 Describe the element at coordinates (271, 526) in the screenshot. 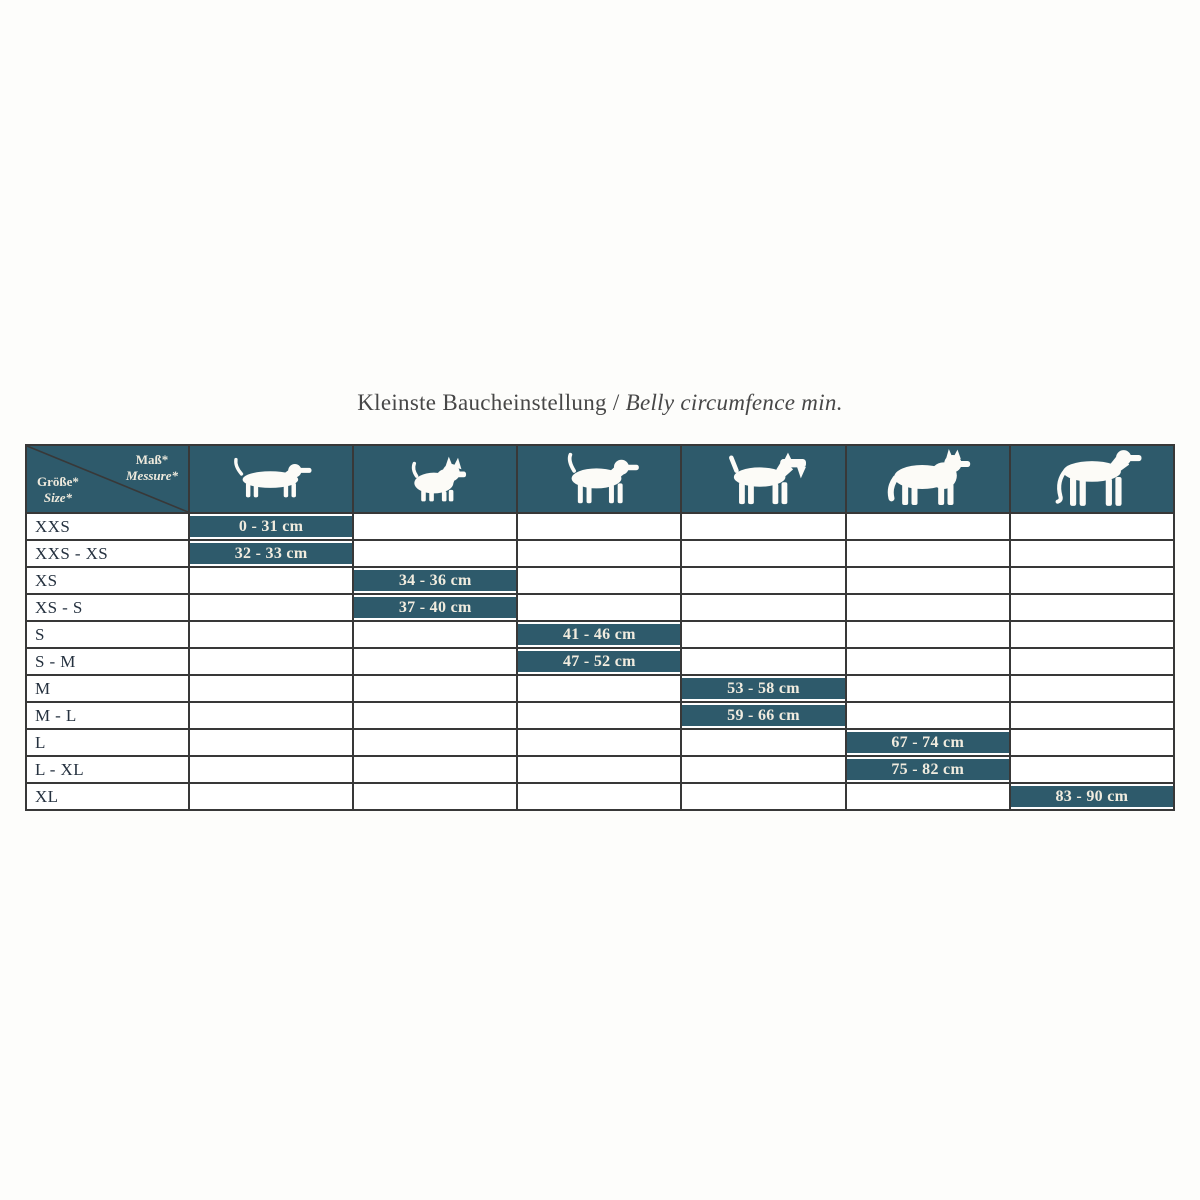

I see `measure-value: 0 - 31 cm` at that location.